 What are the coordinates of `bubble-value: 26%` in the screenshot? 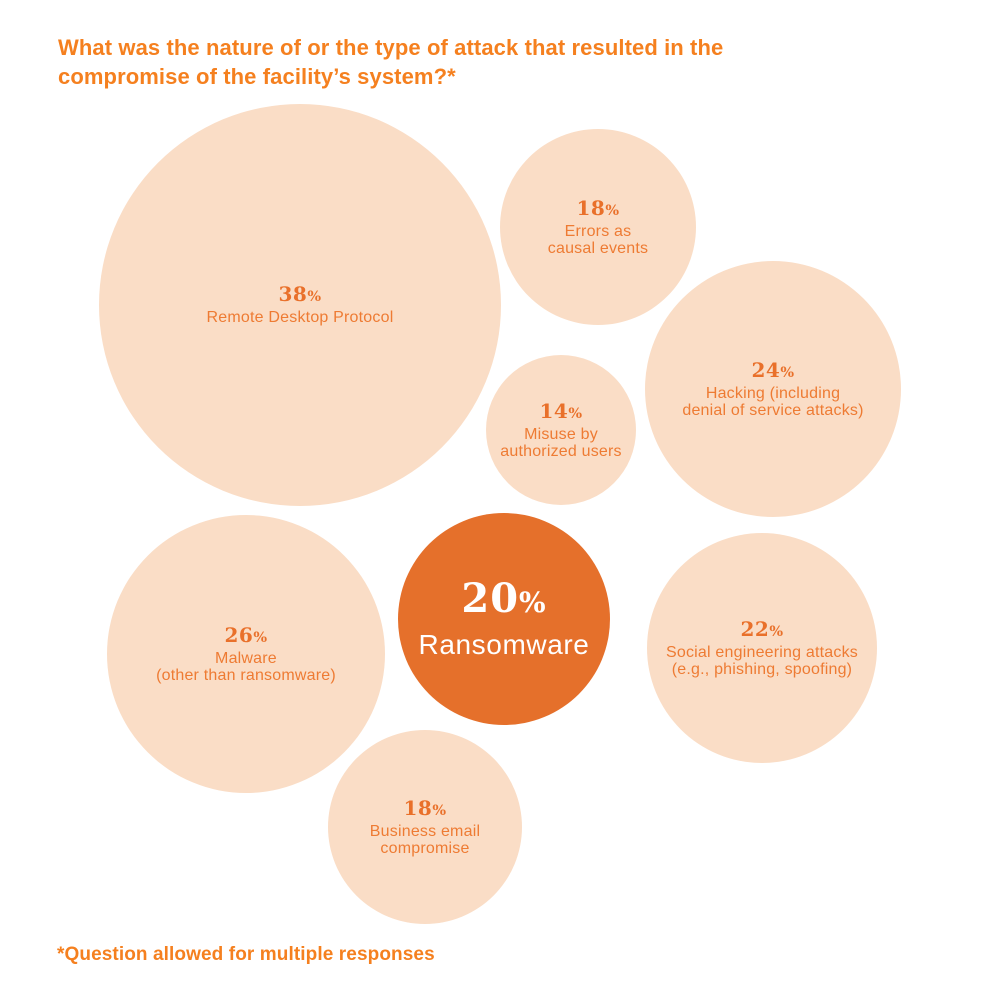 It's located at (245, 636).